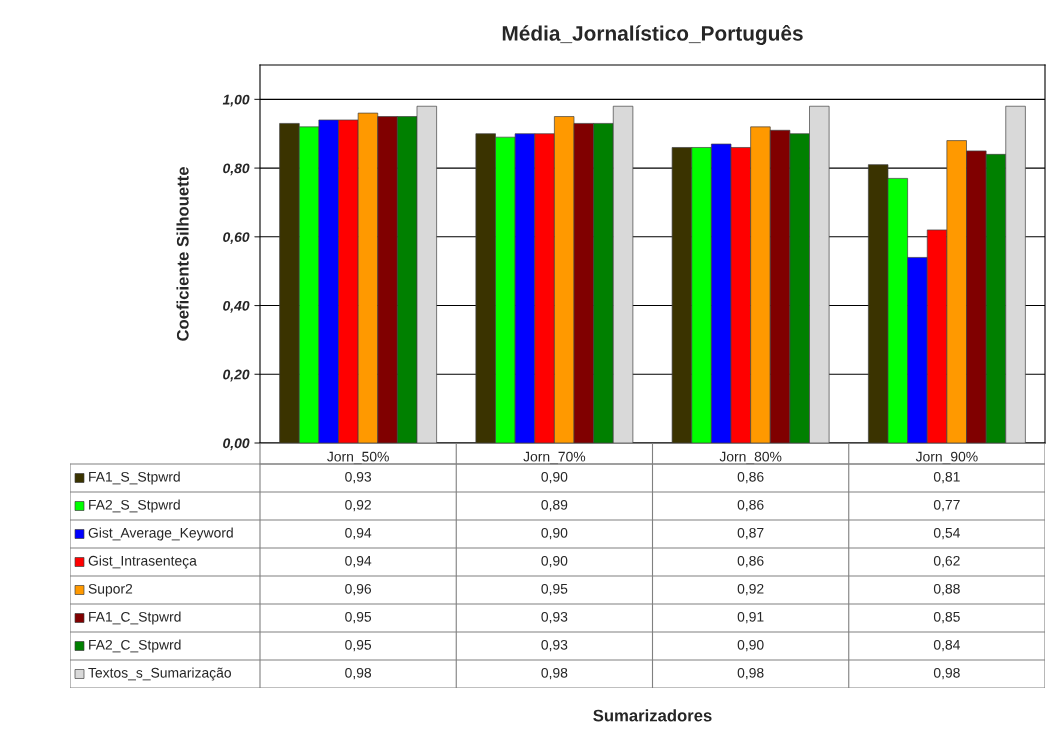  Describe the element at coordinates (750, 617) in the screenshot. I see `data-label: 0,91` at that location.